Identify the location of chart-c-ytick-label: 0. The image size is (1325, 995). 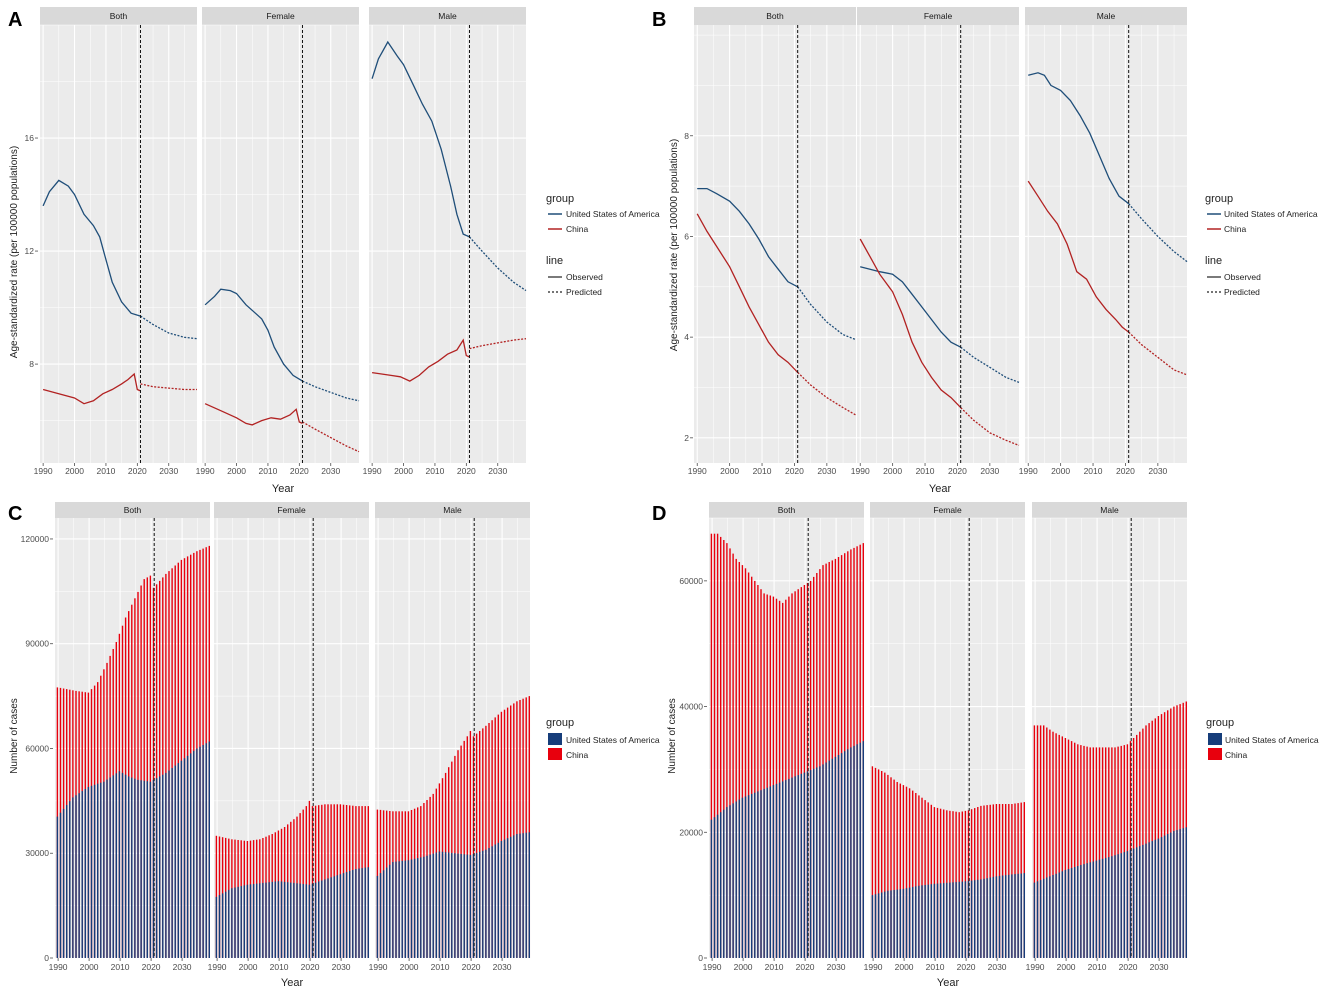
(46, 958).